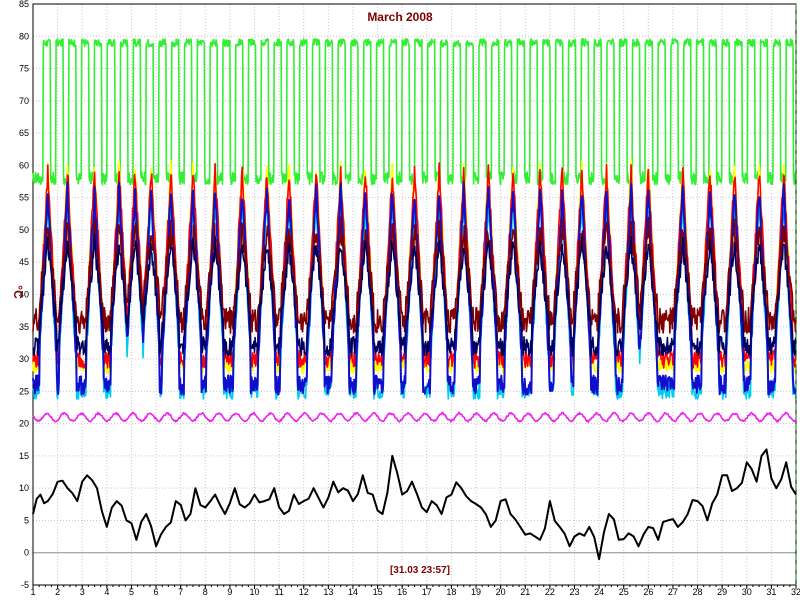 This screenshot has width=800, height=605. Describe the element at coordinates (26, 553) in the screenshot. I see `y-tick-label: 0` at that location.